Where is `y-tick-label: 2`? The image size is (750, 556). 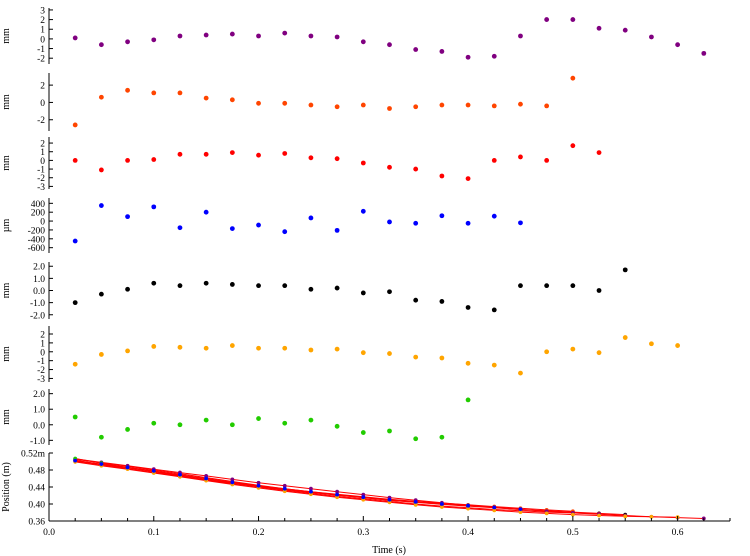 y-tick-label: 2 is located at coordinates (42, 87).